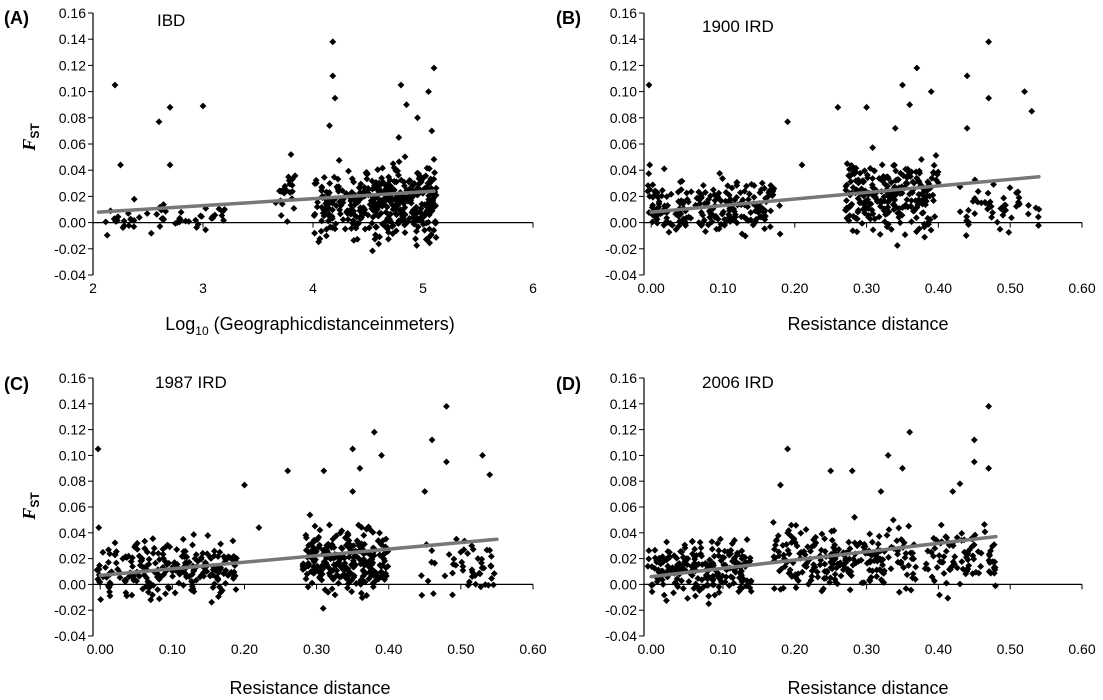 The image size is (1103, 700). What do you see at coordinates (621, 275) in the screenshot?
I see `y-tick-label: -0.04` at bounding box center [621, 275].